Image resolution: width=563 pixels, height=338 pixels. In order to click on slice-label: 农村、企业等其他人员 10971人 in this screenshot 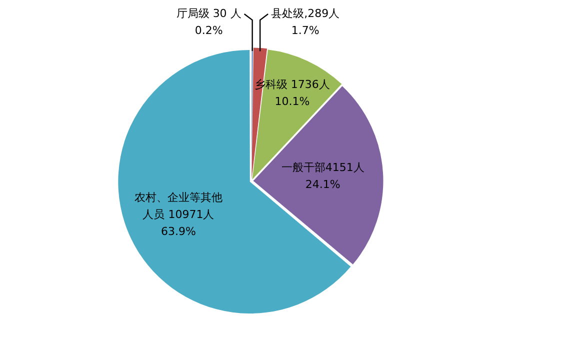, I will do `click(178, 205)`.